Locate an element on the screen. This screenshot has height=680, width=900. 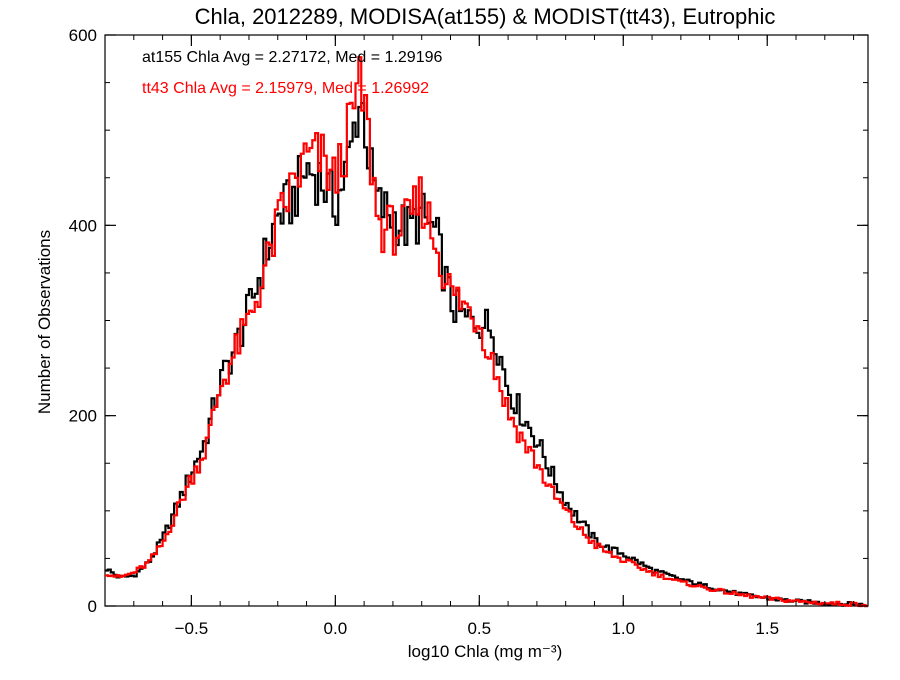
x-tick-label: −0.5 is located at coordinates (192, 628).